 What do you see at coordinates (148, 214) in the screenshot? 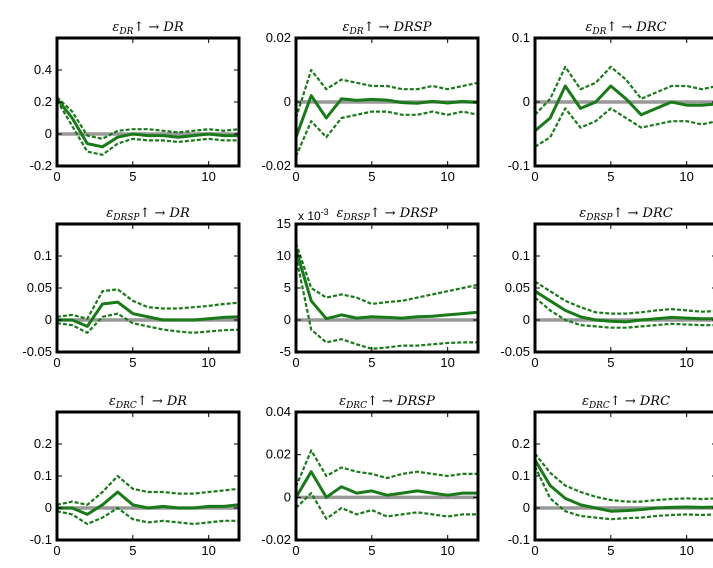
I see `panel-title: εDRSP↑ → DR` at bounding box center [148, 214].